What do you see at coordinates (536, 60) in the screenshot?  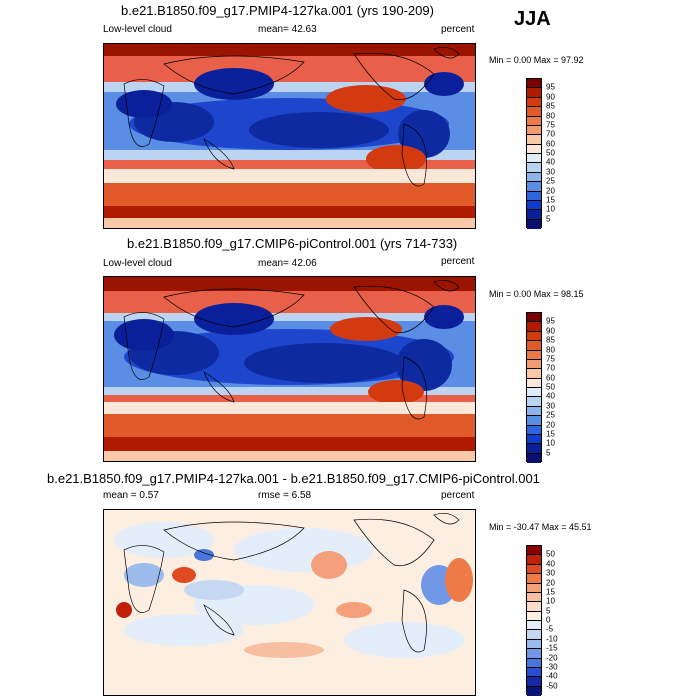 I see `panel1-minmax: Min = 0.00 Max = 97.92` at bounding box center [536, 60].